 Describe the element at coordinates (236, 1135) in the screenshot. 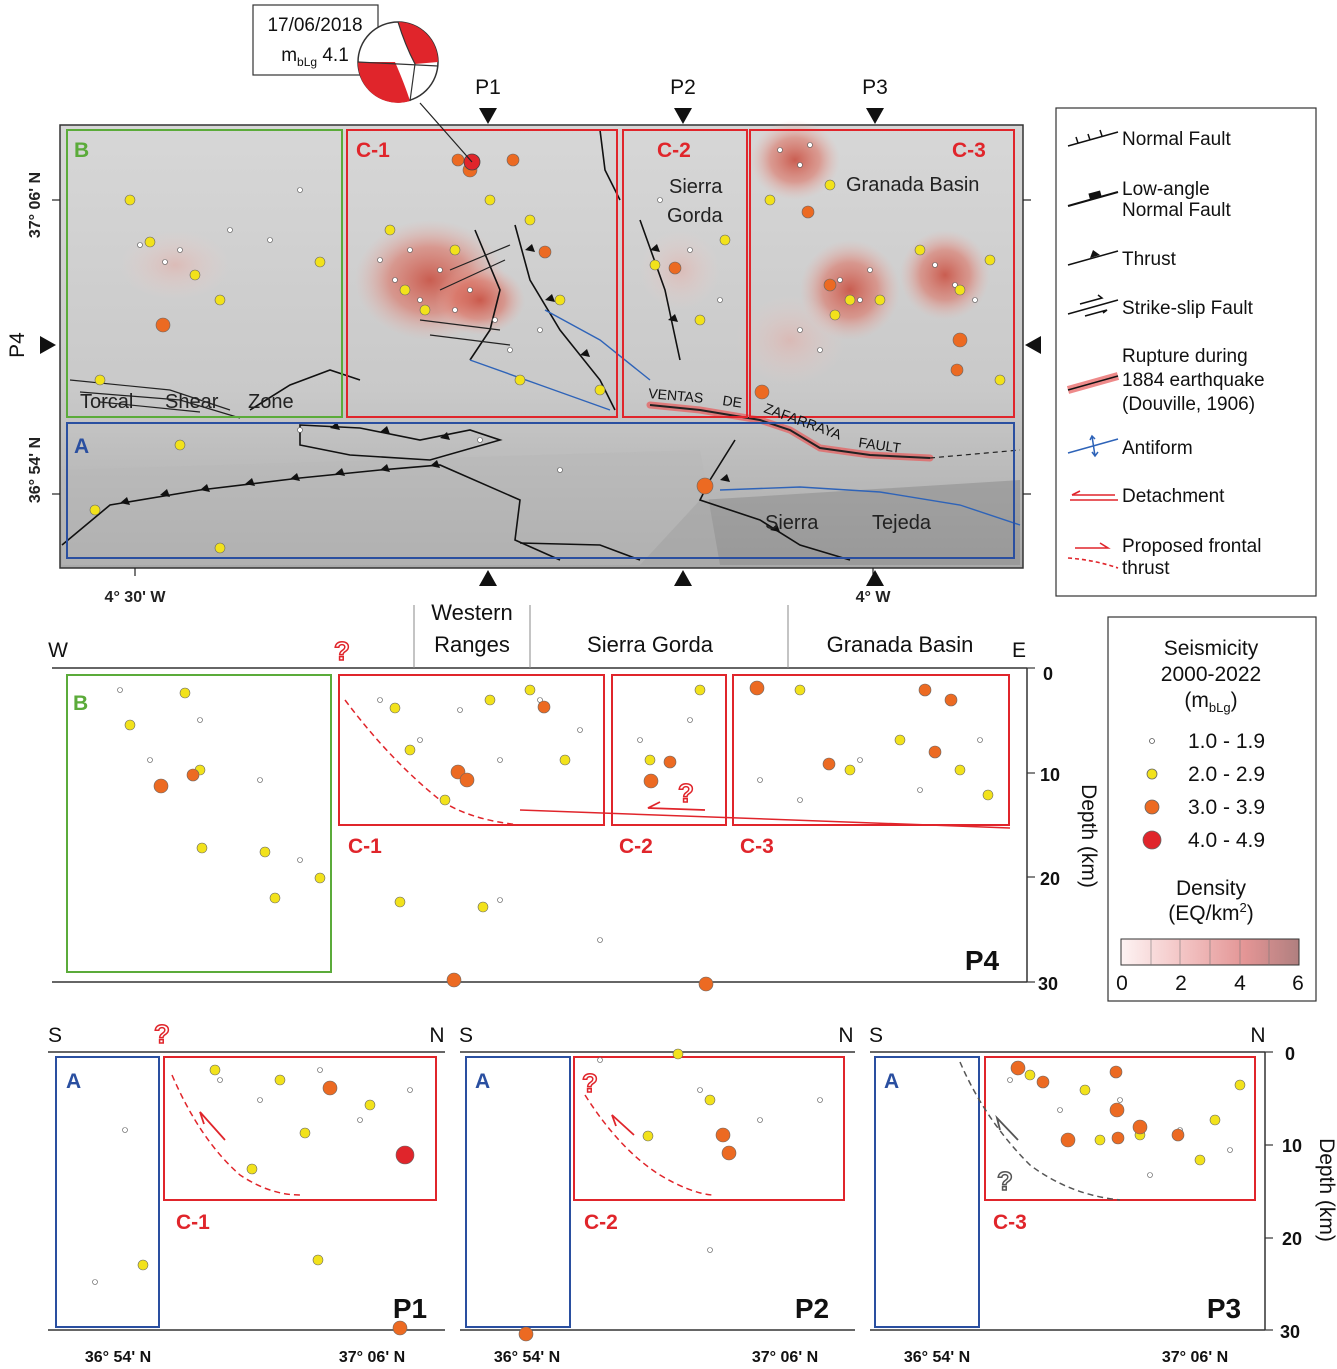

I see `p1-frontal-thrust` at that location.